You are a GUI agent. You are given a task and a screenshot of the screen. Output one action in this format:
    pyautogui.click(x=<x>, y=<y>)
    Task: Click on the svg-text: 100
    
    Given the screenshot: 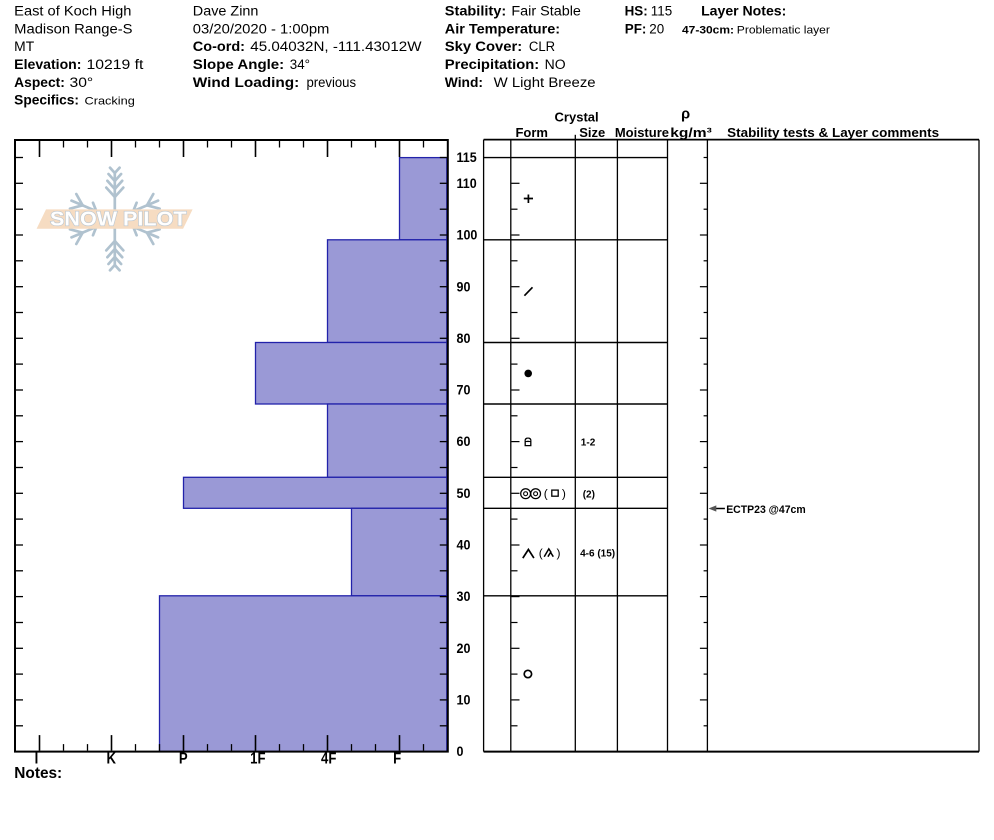 What is the action you would take?
    pyautogui.click(x=467, y=235)
    